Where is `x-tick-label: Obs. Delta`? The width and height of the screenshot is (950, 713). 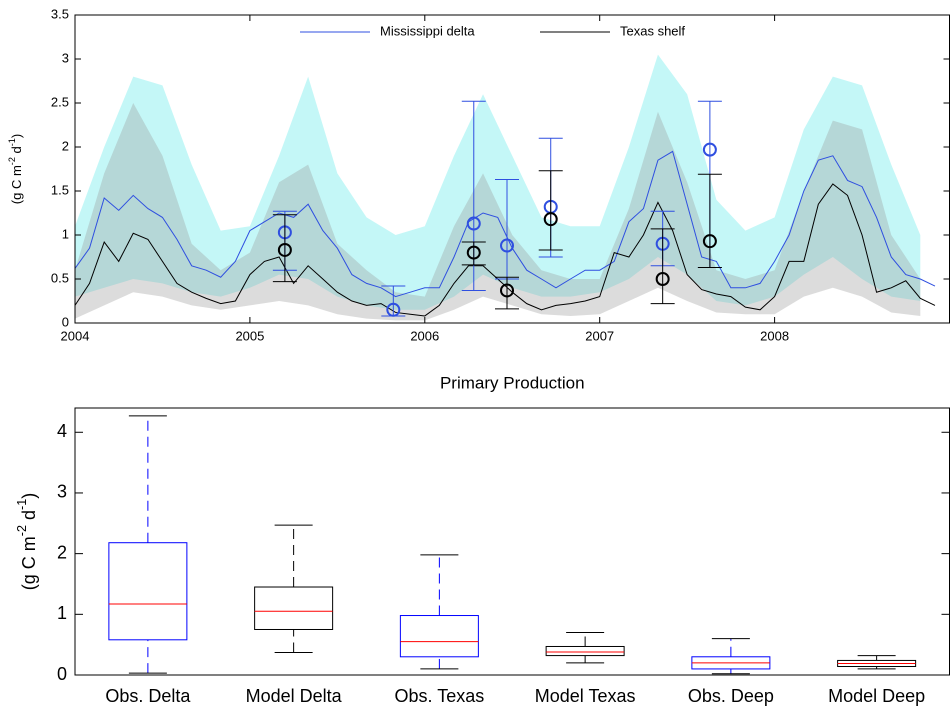
x-tick-label: Obs. Delta is located at coordinates (148, 696).